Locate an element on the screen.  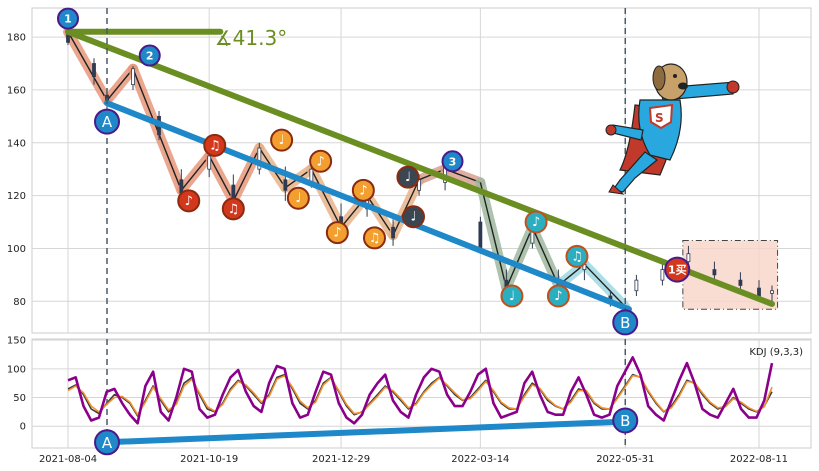
wave-label: 1 is located at coordinates (68, 19).